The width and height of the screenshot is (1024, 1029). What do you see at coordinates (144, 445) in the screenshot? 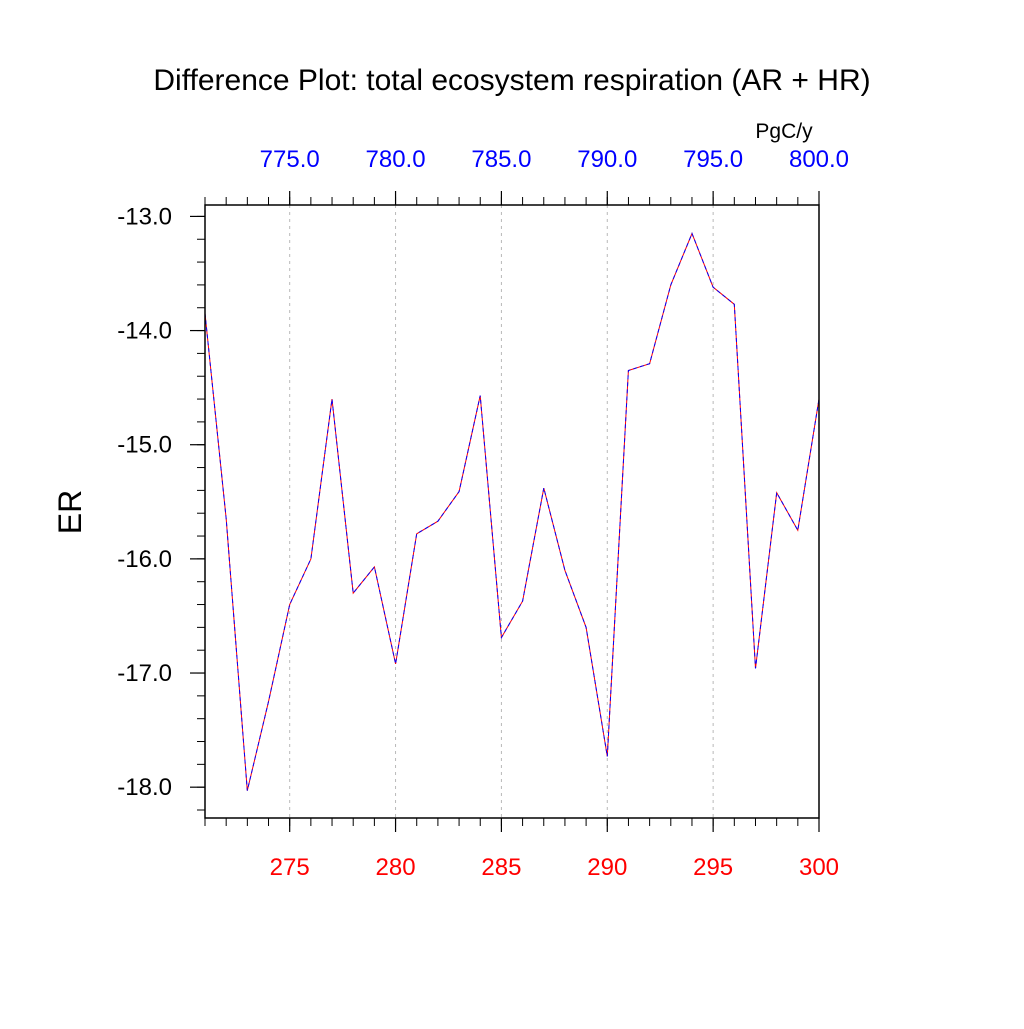
I see `y-tick-label-2: -15.0` at bounding box center [144, 445].